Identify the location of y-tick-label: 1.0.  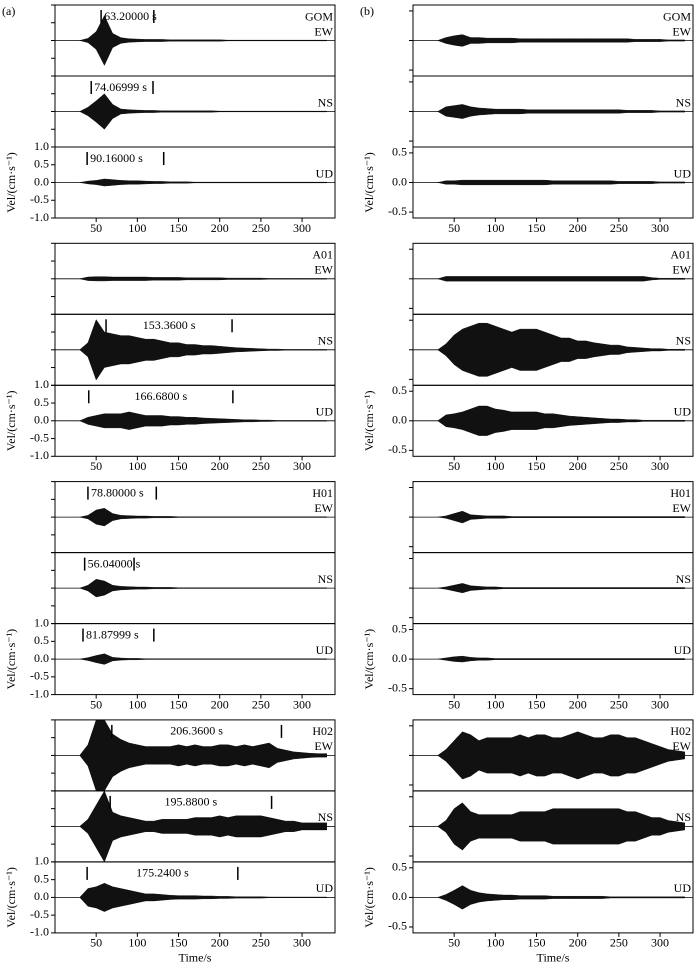
(41, 861).